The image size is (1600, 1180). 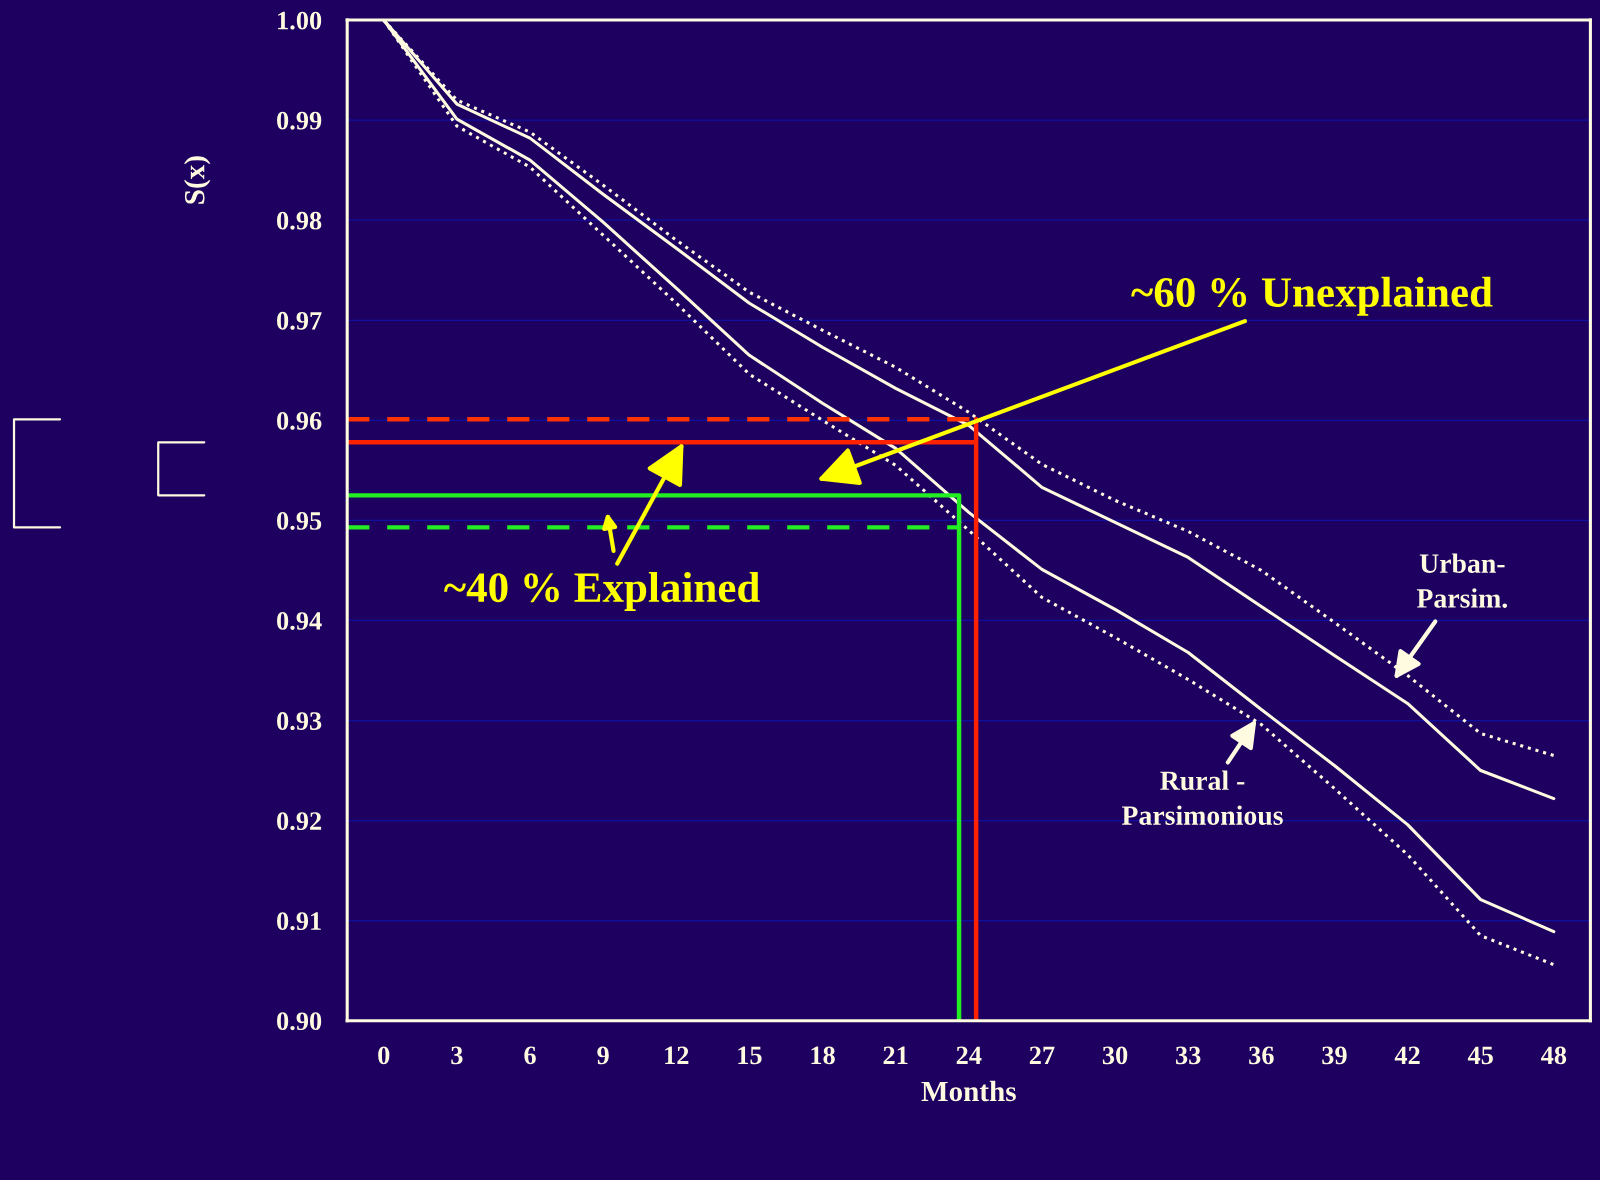 What do you see at coordinates (457, 1055) in the screenshot?
I see `x-tick-label: 3` at bounding box center [457, 1055].